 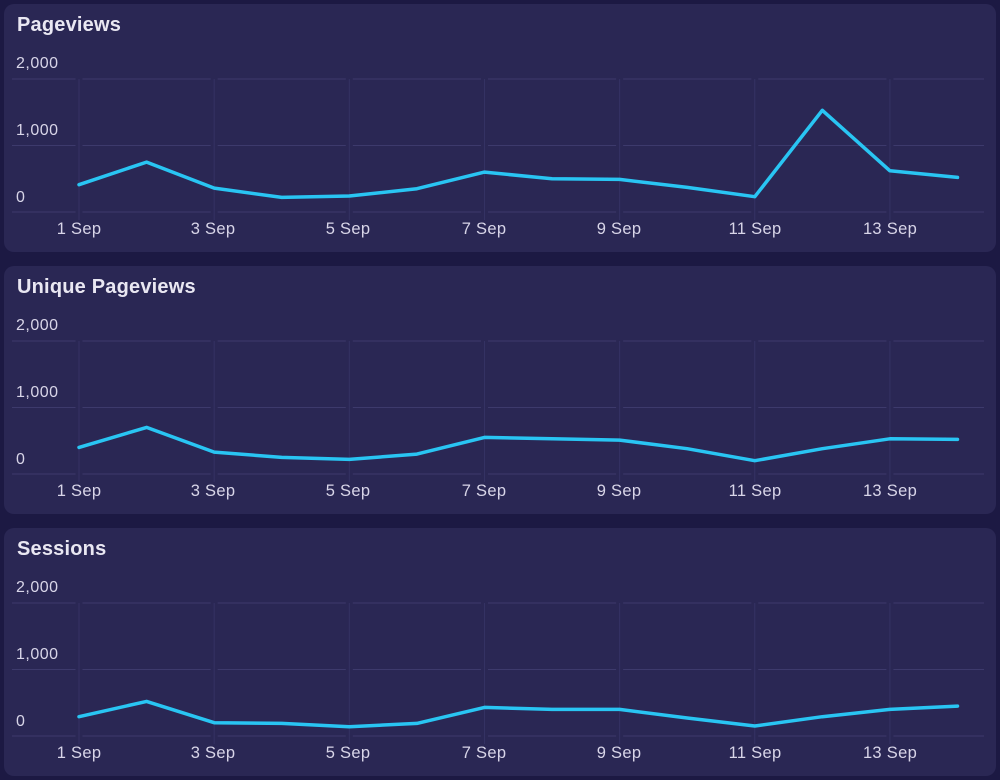 I want to click on chart-title-sessions: Sessions, so click(x=62, y=549).